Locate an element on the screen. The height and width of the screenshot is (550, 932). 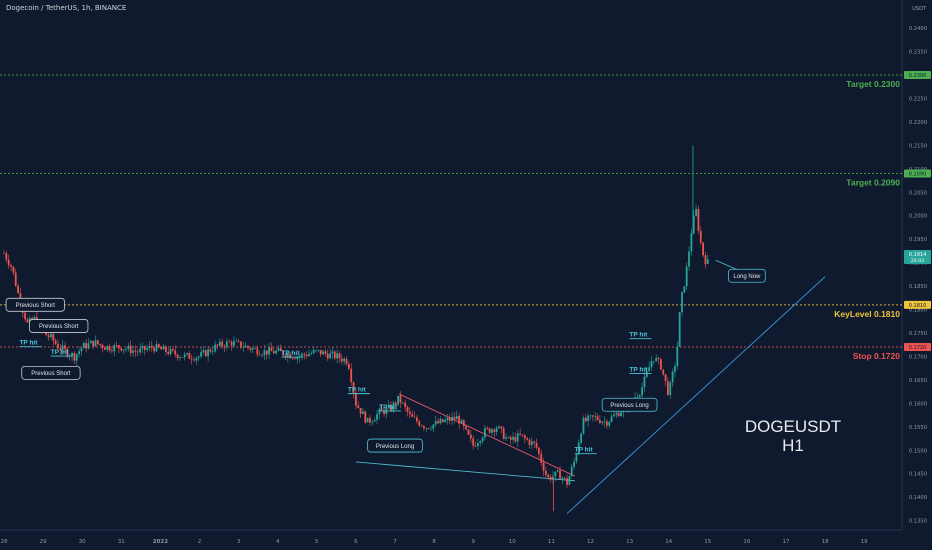
y-tick-label: 0.1950 is located at coordinates (918, 240).